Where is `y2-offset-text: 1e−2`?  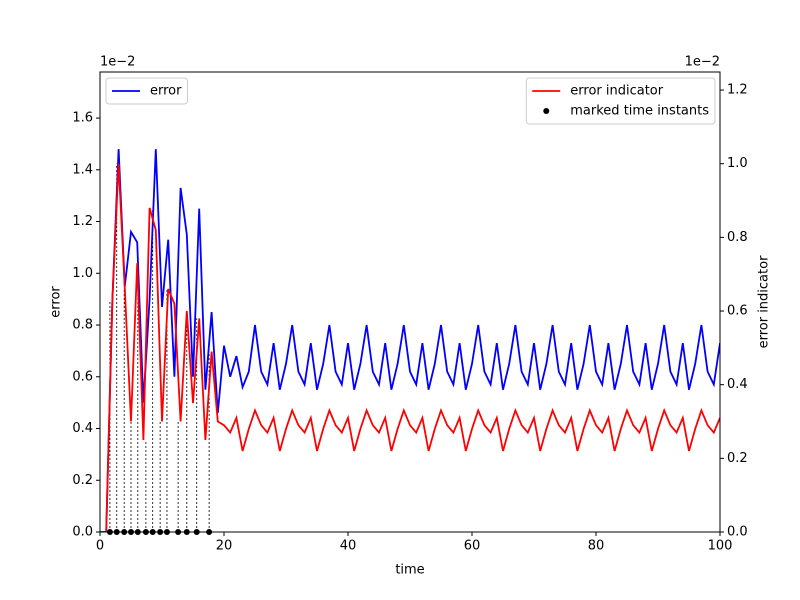
y2-offset-text: 1e−2 is located at coordinates (702, 62).